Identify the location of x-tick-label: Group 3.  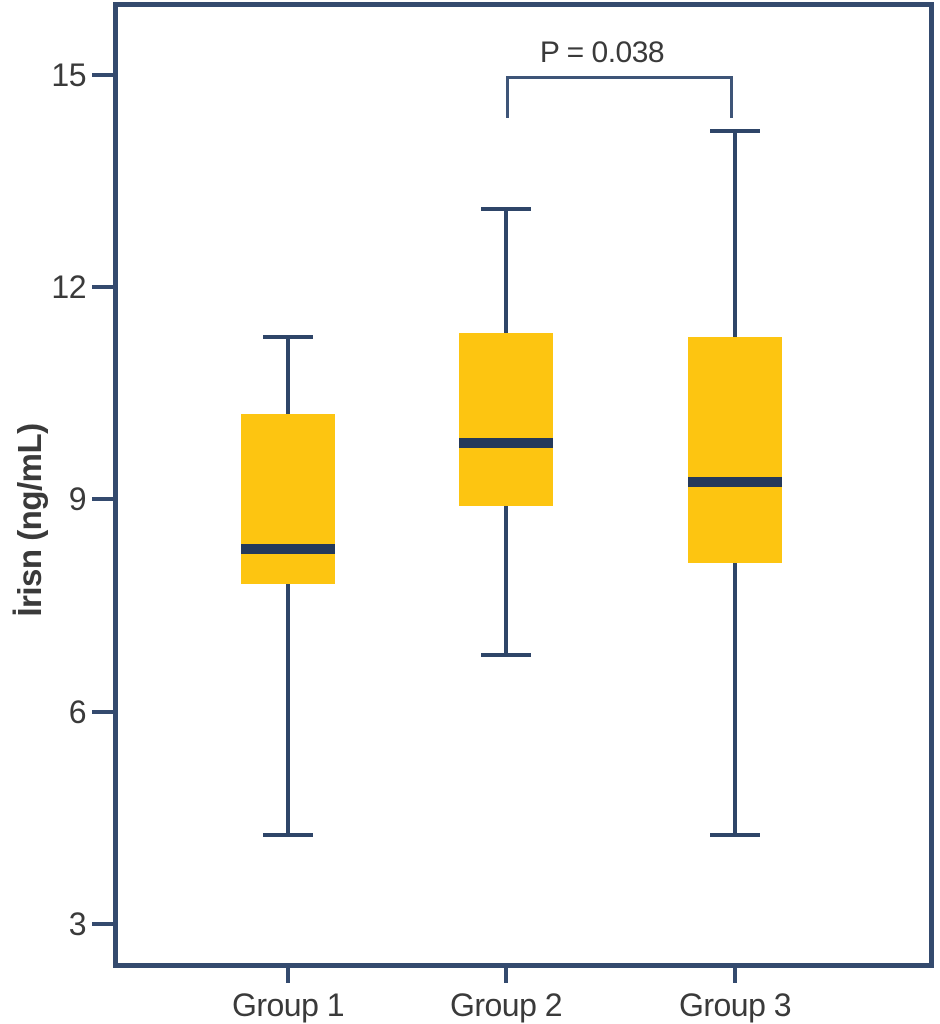
(735, 1005).